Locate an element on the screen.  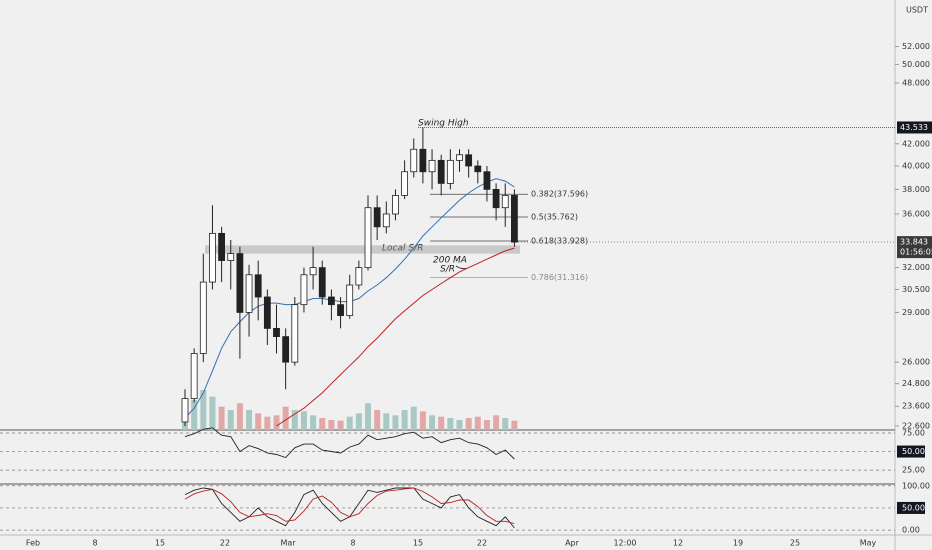
price-tag is located at coordinates (914, 247).